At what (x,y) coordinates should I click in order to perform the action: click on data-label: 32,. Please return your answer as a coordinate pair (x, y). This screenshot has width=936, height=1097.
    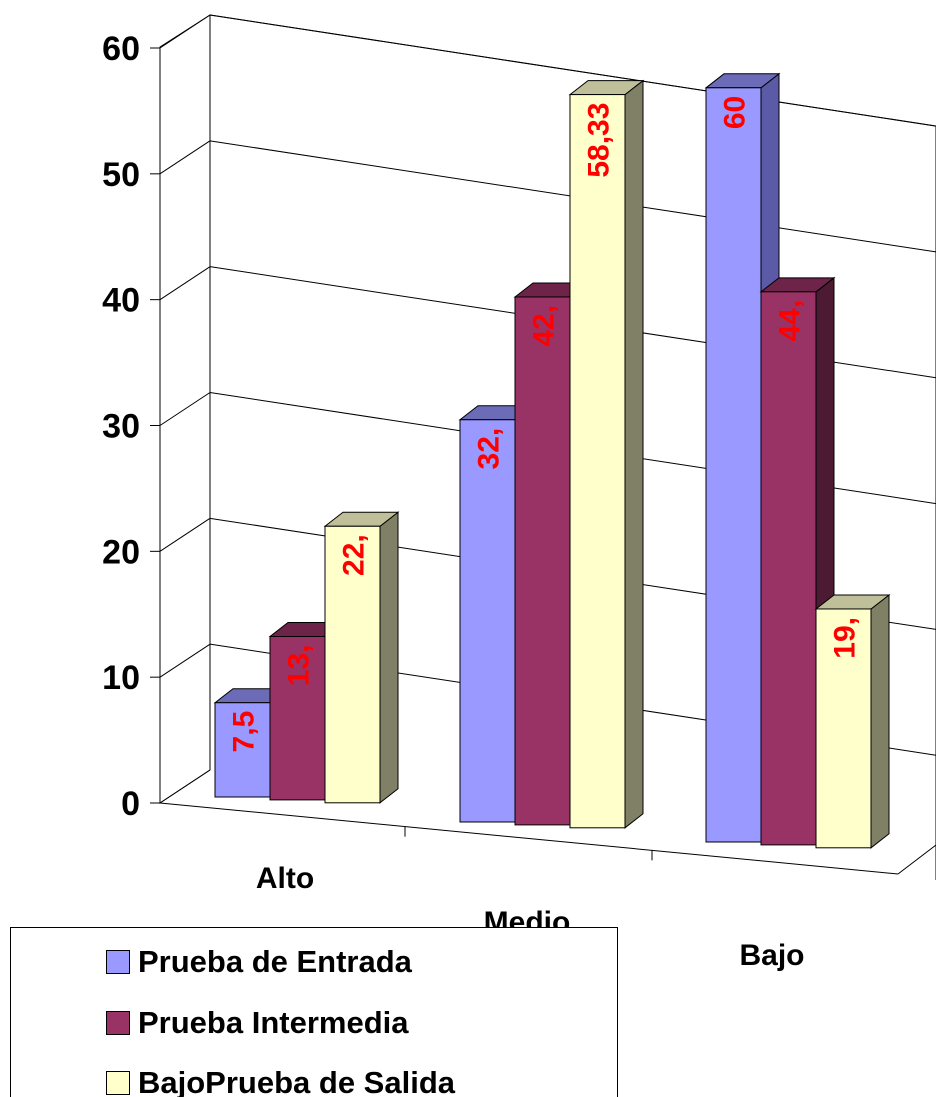
    Looking at the image, I should click on (489, 449).